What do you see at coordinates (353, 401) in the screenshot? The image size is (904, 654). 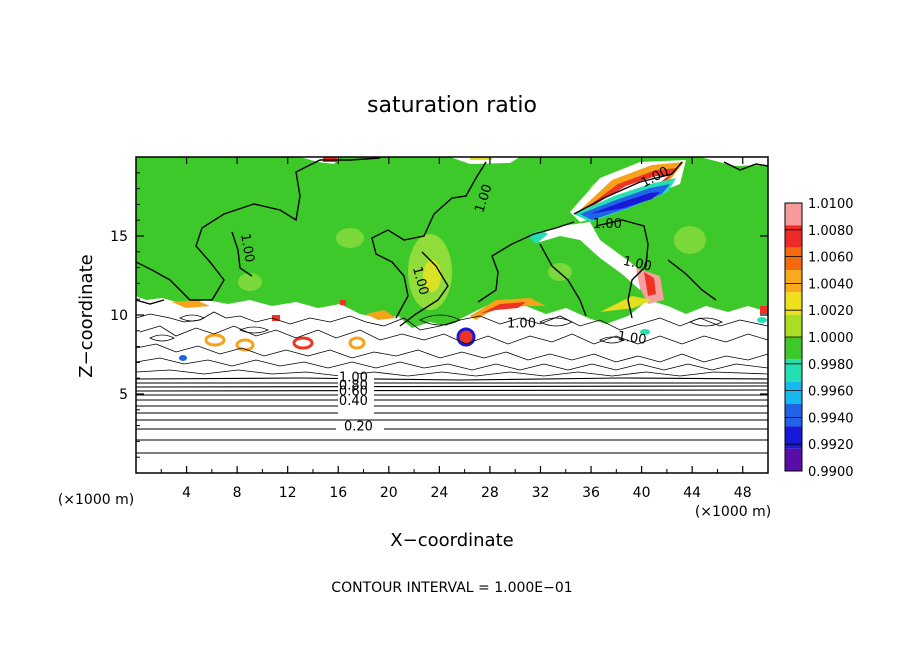 I see `contour-label: 0.40` at bounding box center [353, 401].